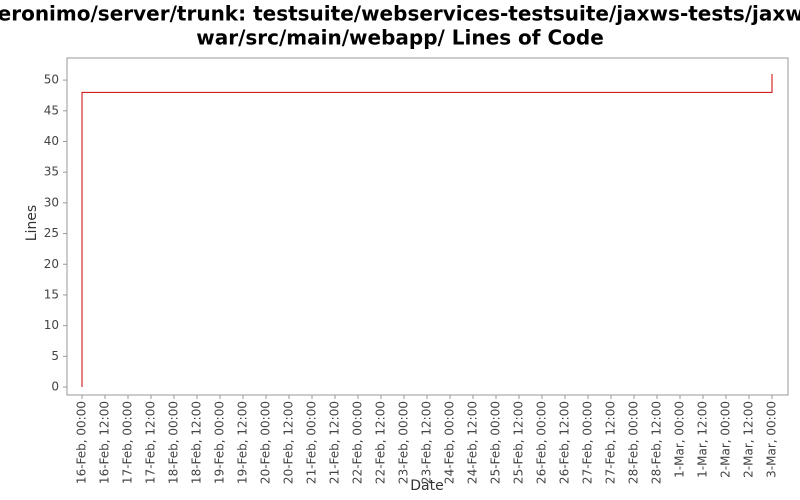  I want to click on y-axis-title: Lines, so click(32, 223).